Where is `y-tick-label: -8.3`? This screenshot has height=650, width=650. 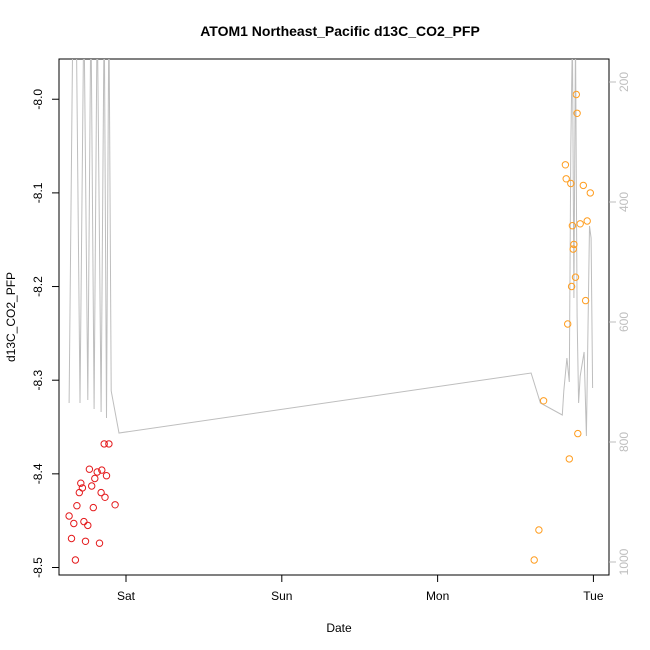
y-tick-label: -8.3 is located at coordinates (38, 380).